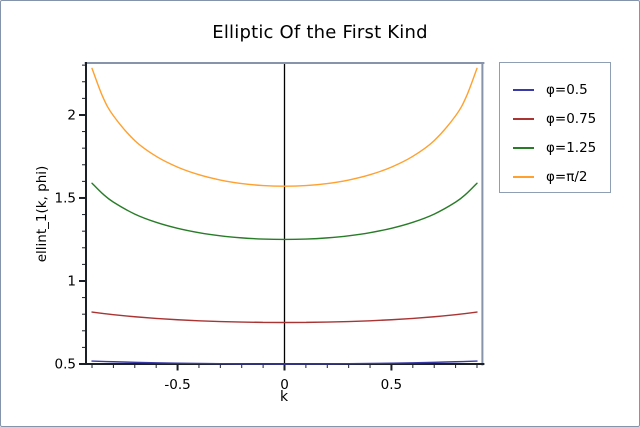  What do you see at coordinates (567, 90) in the screenshot?
I see `legend-item-label: φ=0.5` at bounding box center [567, 90].